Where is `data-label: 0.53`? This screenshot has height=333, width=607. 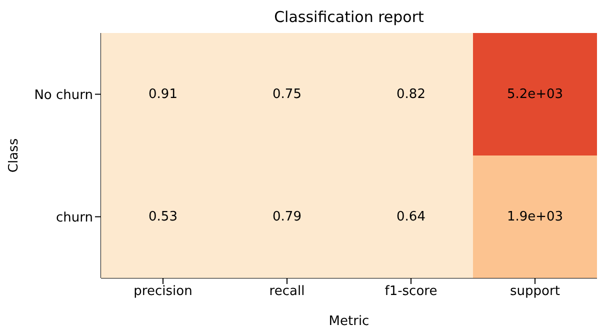
data-label: 0.53 is located at coordinates (163, 216).